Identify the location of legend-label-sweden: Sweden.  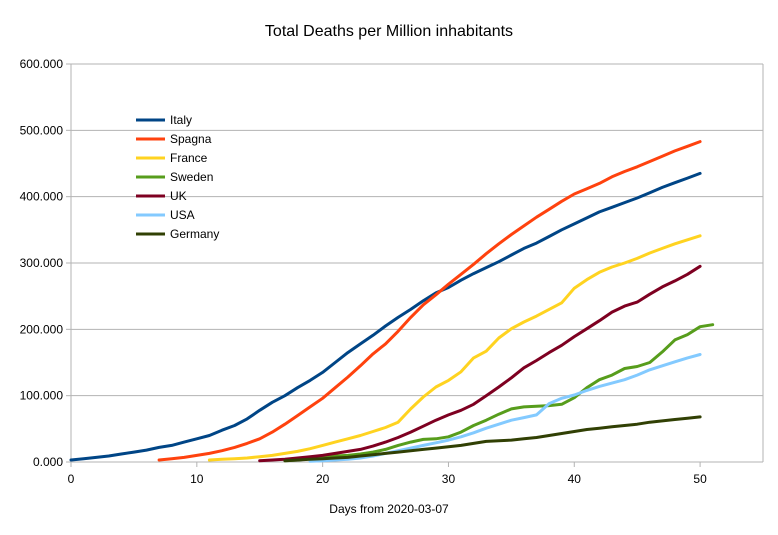
(191, 177).